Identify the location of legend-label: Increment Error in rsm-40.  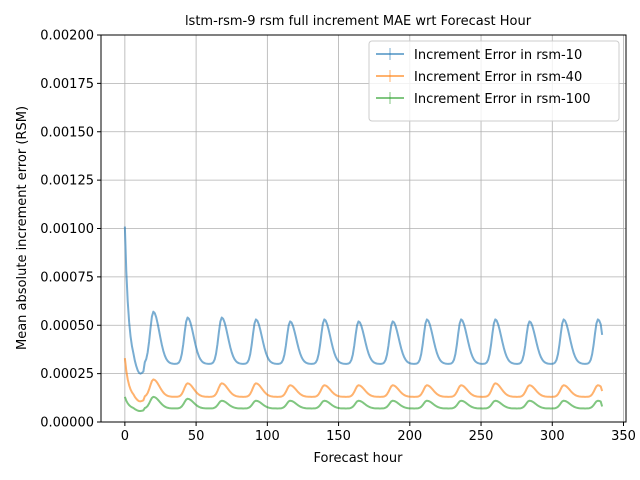
(498, 77).